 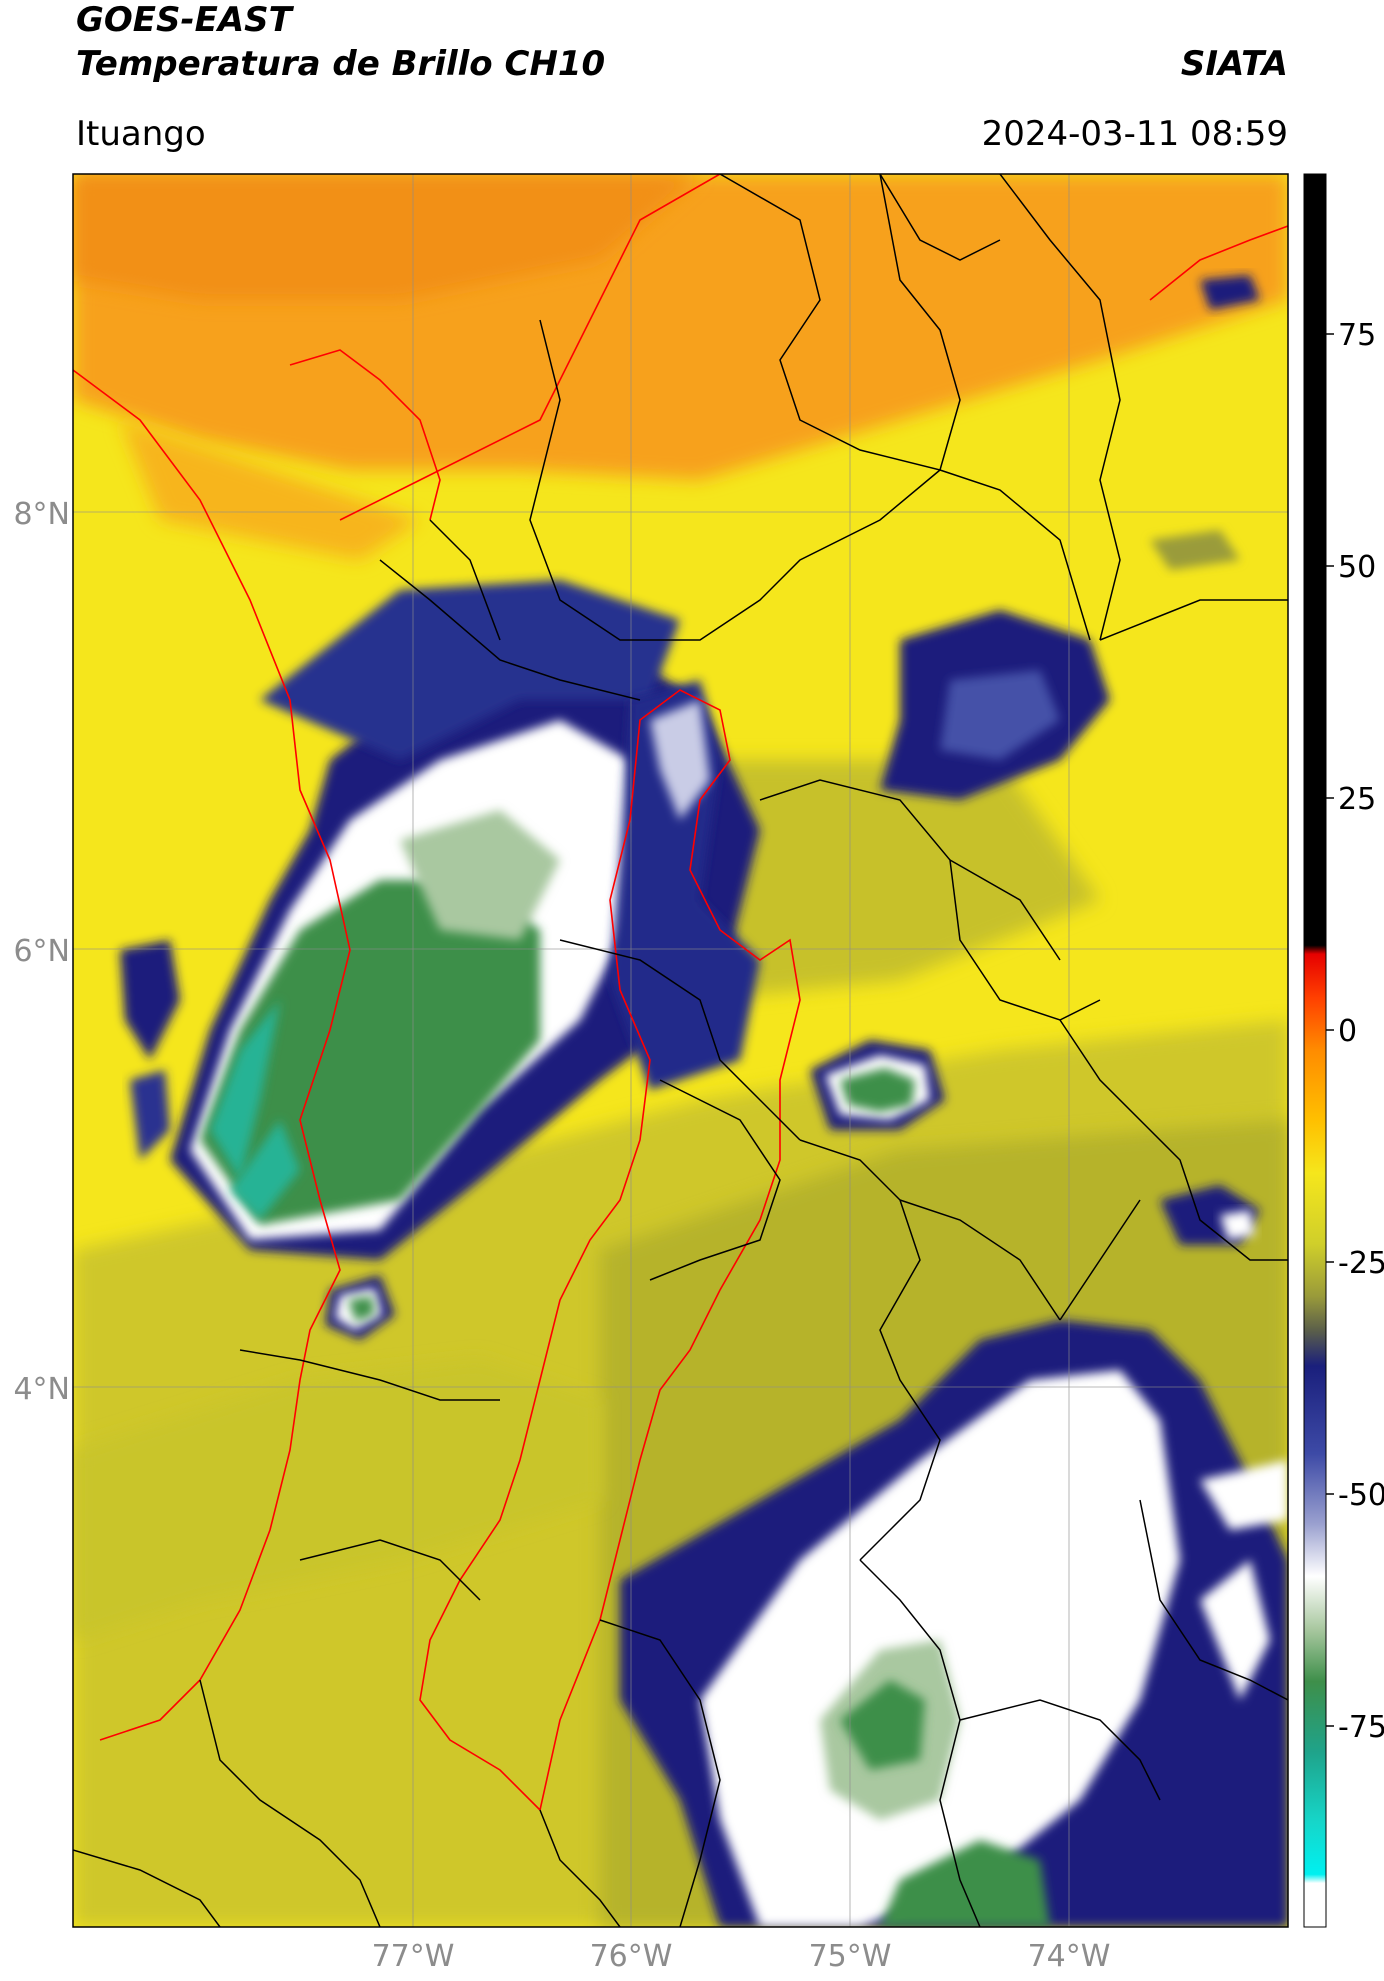 What do you see at coordinates (141, 134) in the screenshot?
I see `region-label: Ituango` at bounding box center [141, 134].